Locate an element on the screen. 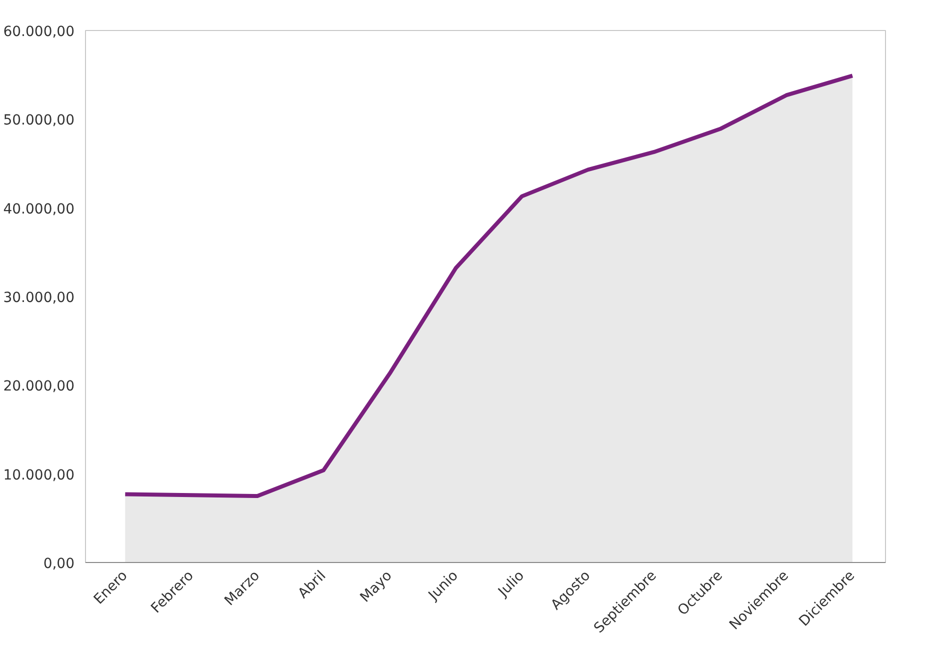  y-tick-label: 0,00 is located at coordinates (58, 564).